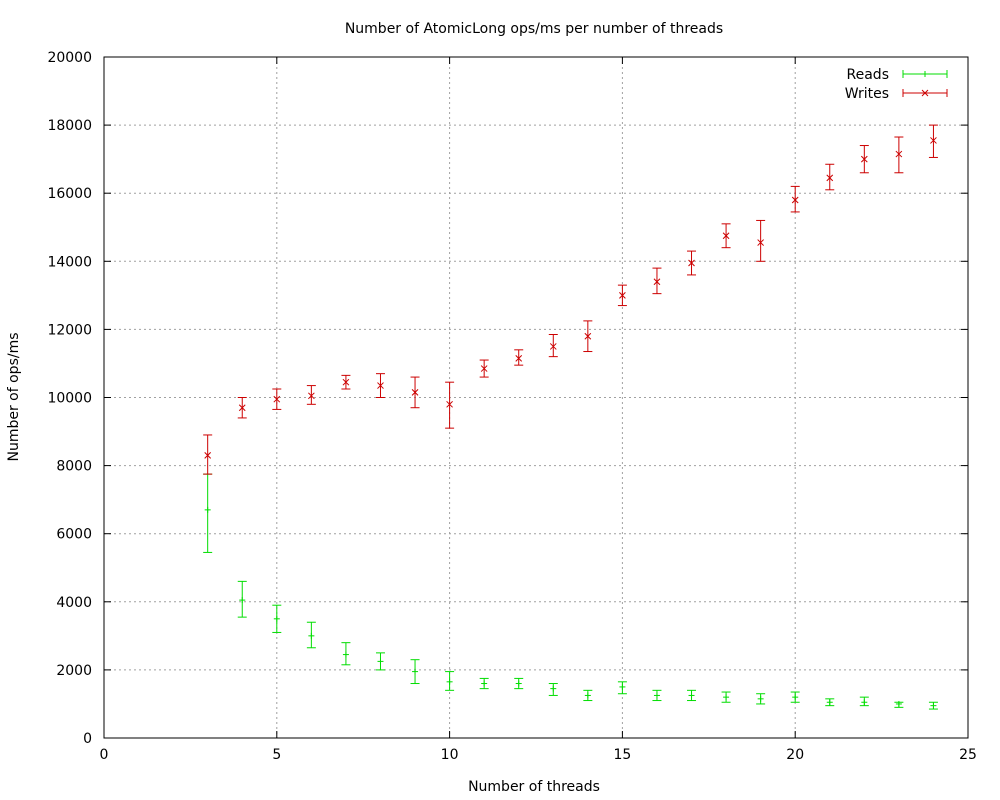 The image size is (1000, 800). I want to click on y-tick-label: 18000, so click(69, 126).